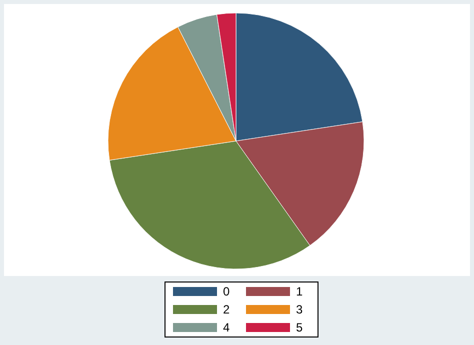 The height and width of the screenshot is (345, 474). What do you see at coordinates (299, 309) in the screenshot?
I see `legend-label: 3` at bounding box center [299, 309].